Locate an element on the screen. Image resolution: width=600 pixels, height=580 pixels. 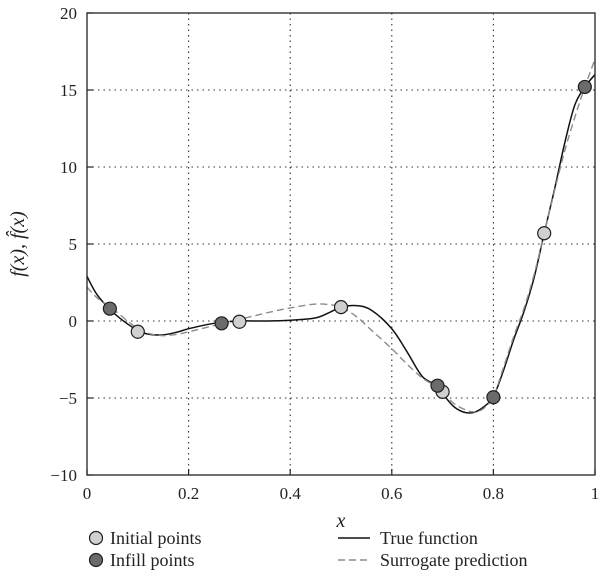
y-tick-label: −5 is located at coordinates (68, 398).